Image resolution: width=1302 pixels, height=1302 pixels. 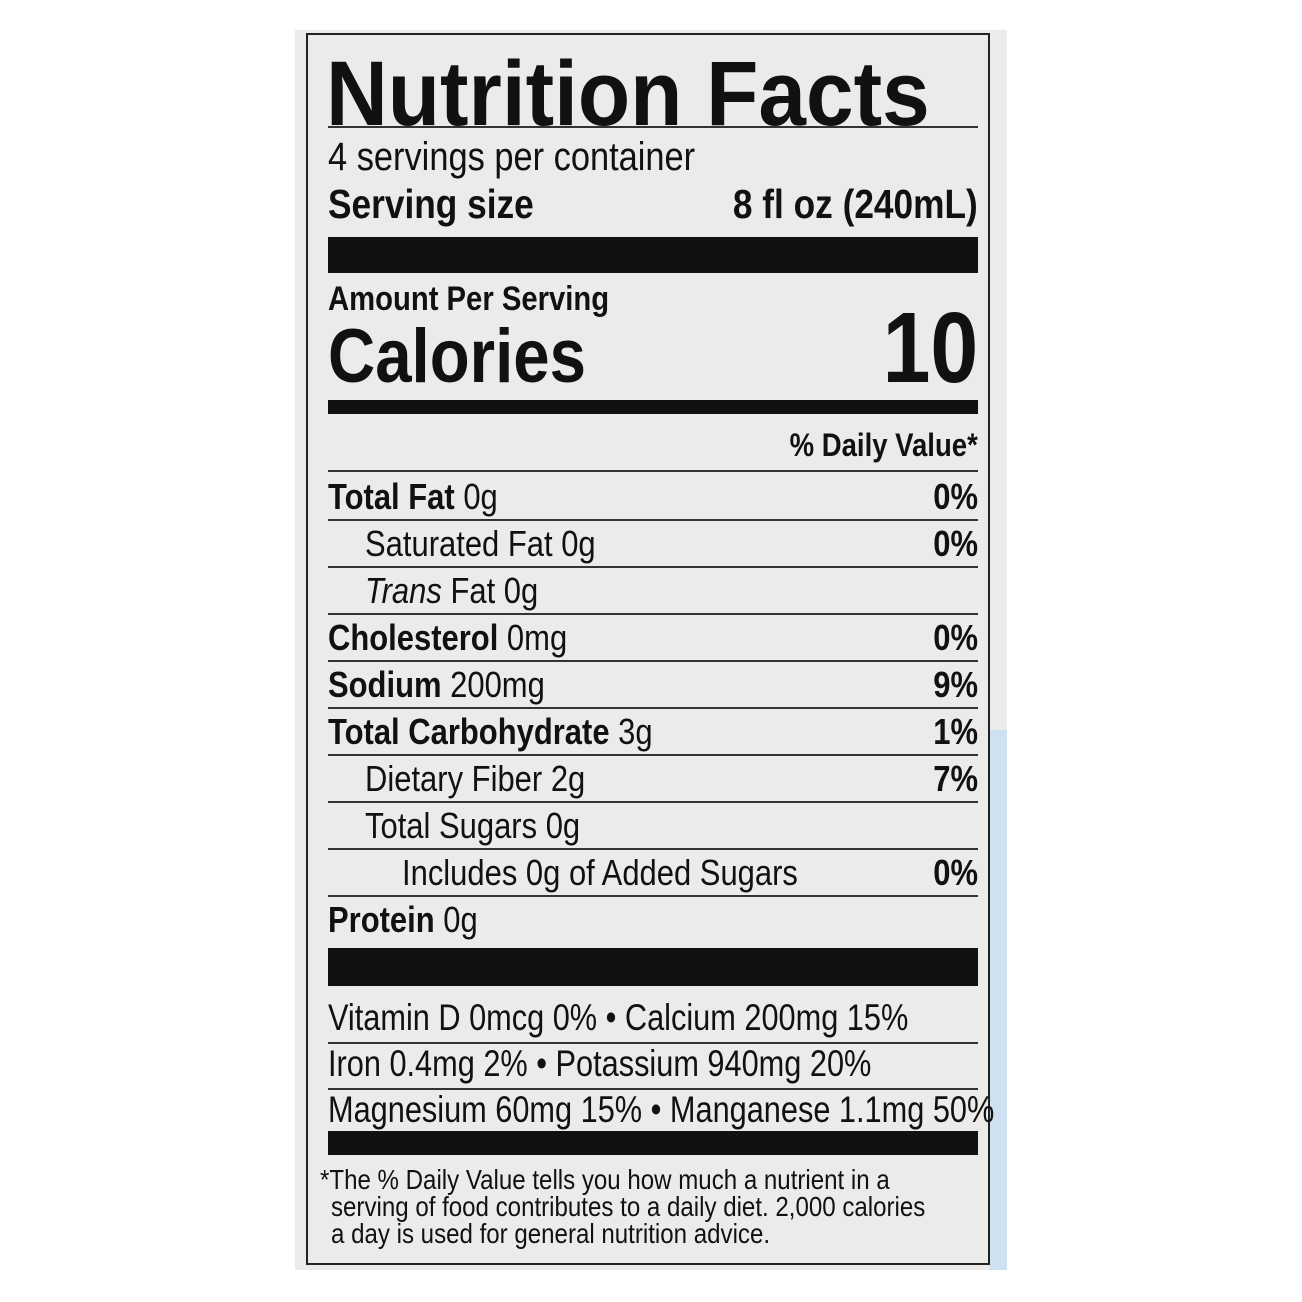 I want to click on amount-per-serving-text: Amount Per Serving, so click(x=469, y=299).